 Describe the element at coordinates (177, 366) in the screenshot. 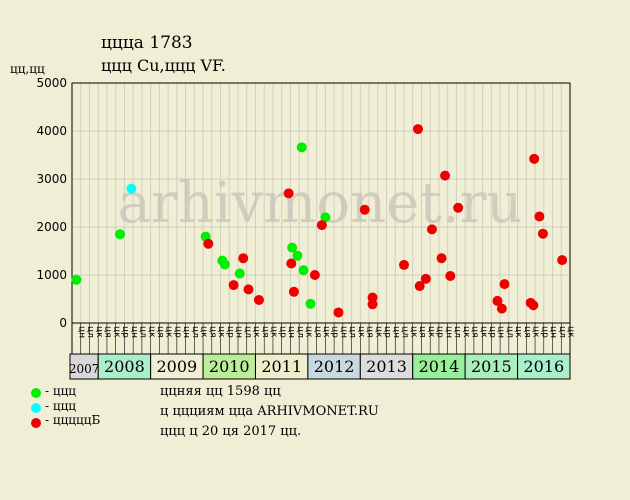

I see `year-band-2009` at that location.